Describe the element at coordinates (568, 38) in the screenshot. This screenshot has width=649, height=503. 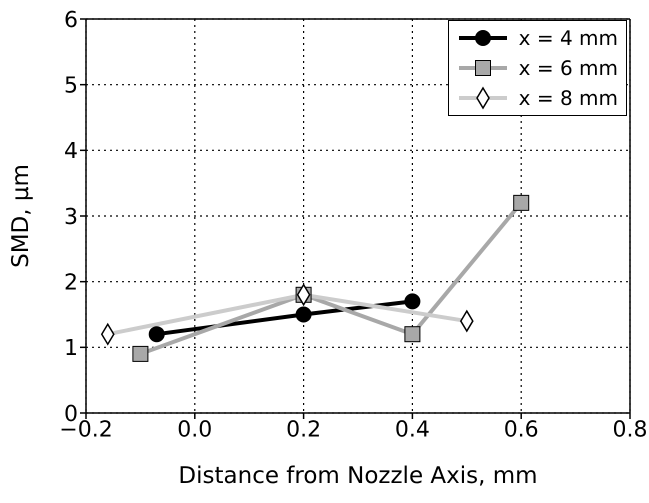
I see `legend-label: x = 4 mm` at that location.